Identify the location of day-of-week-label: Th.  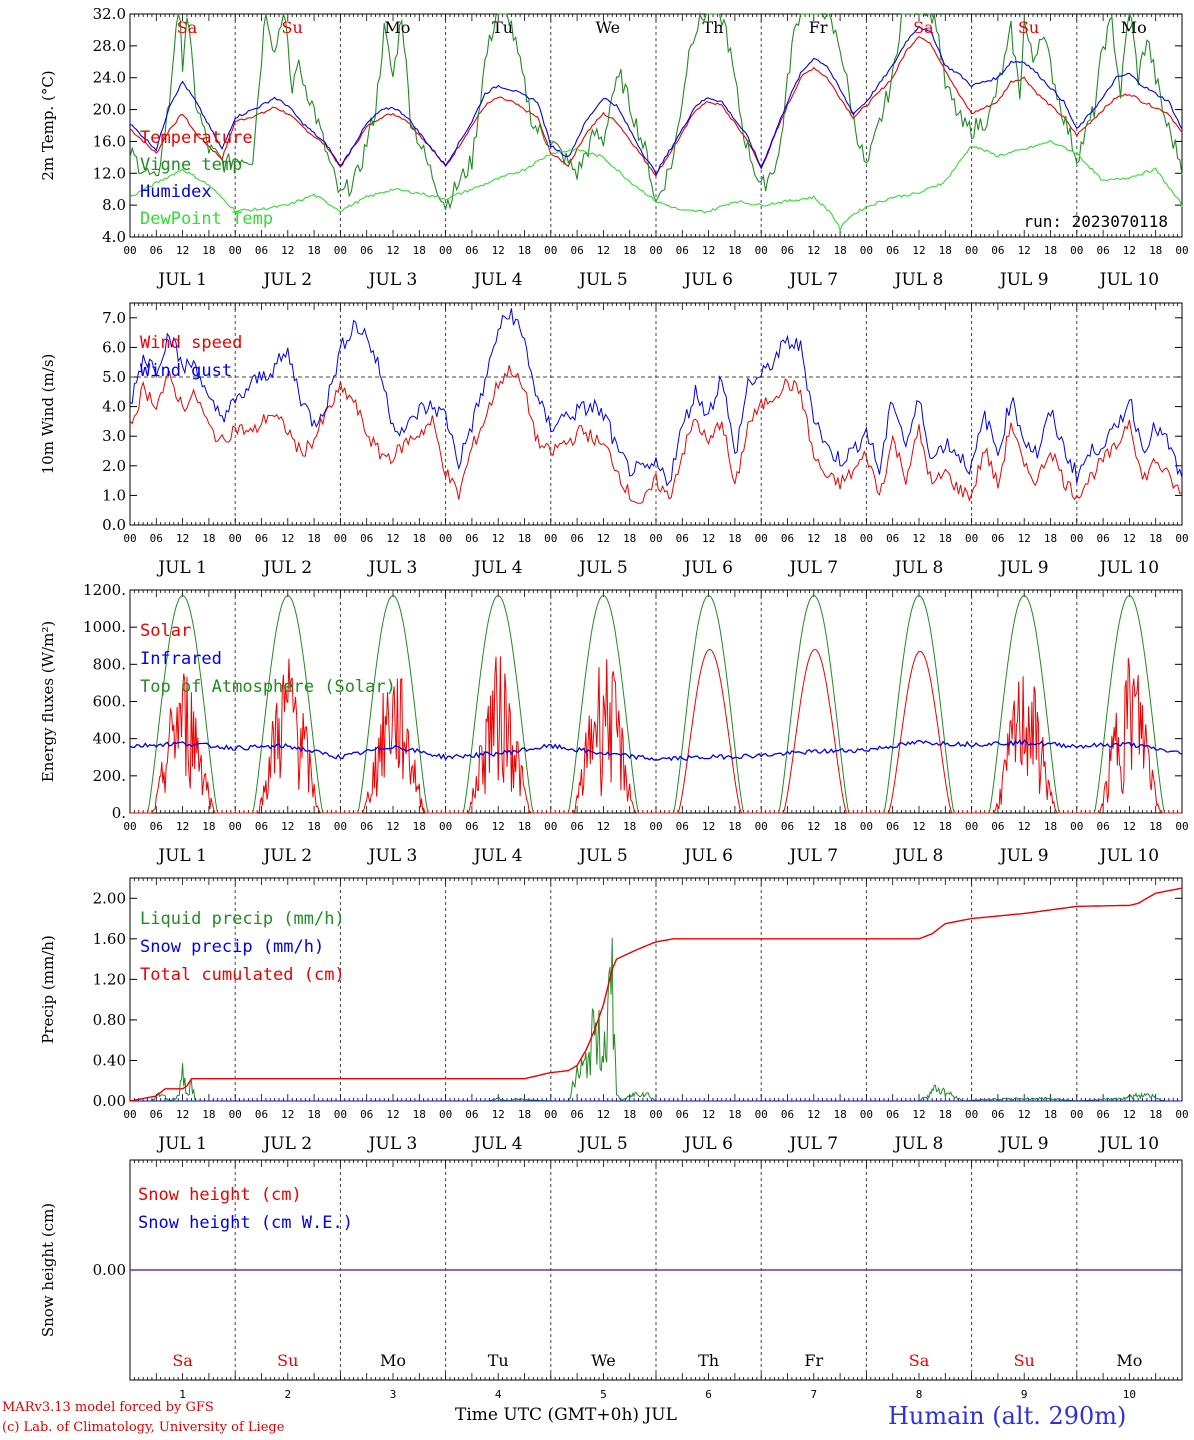
(712, 27).